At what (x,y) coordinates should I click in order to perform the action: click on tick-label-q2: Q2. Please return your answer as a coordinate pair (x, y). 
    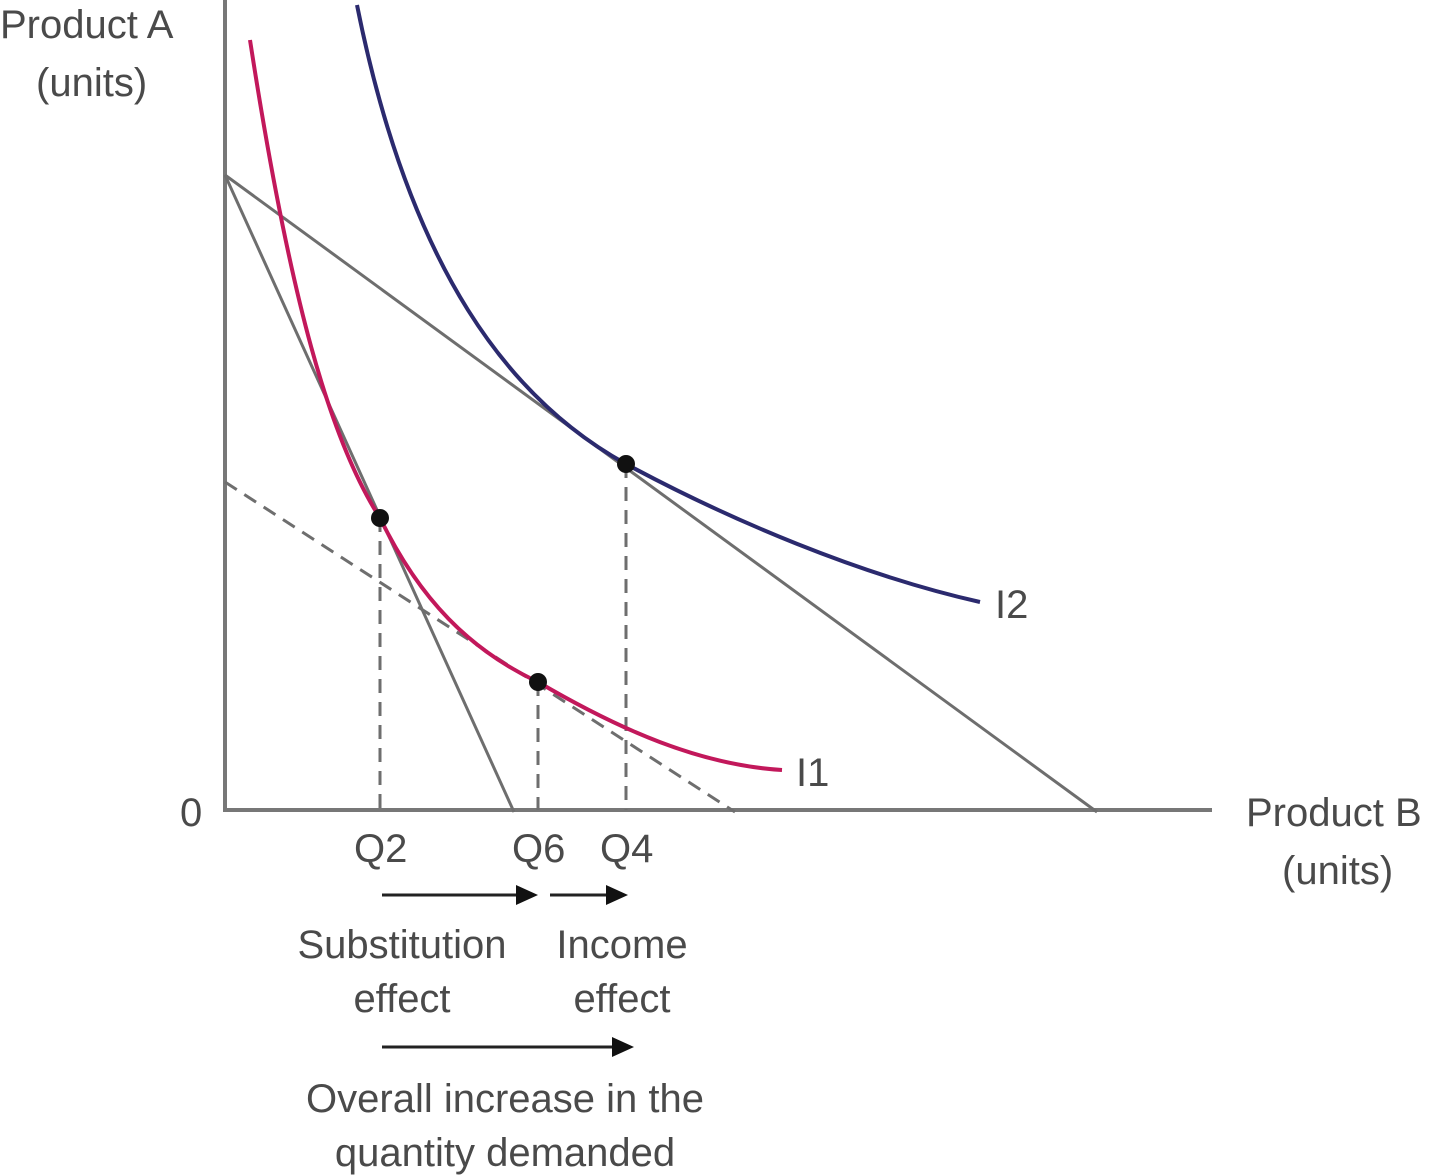
    Looking at the image, I should click on (380, 849).